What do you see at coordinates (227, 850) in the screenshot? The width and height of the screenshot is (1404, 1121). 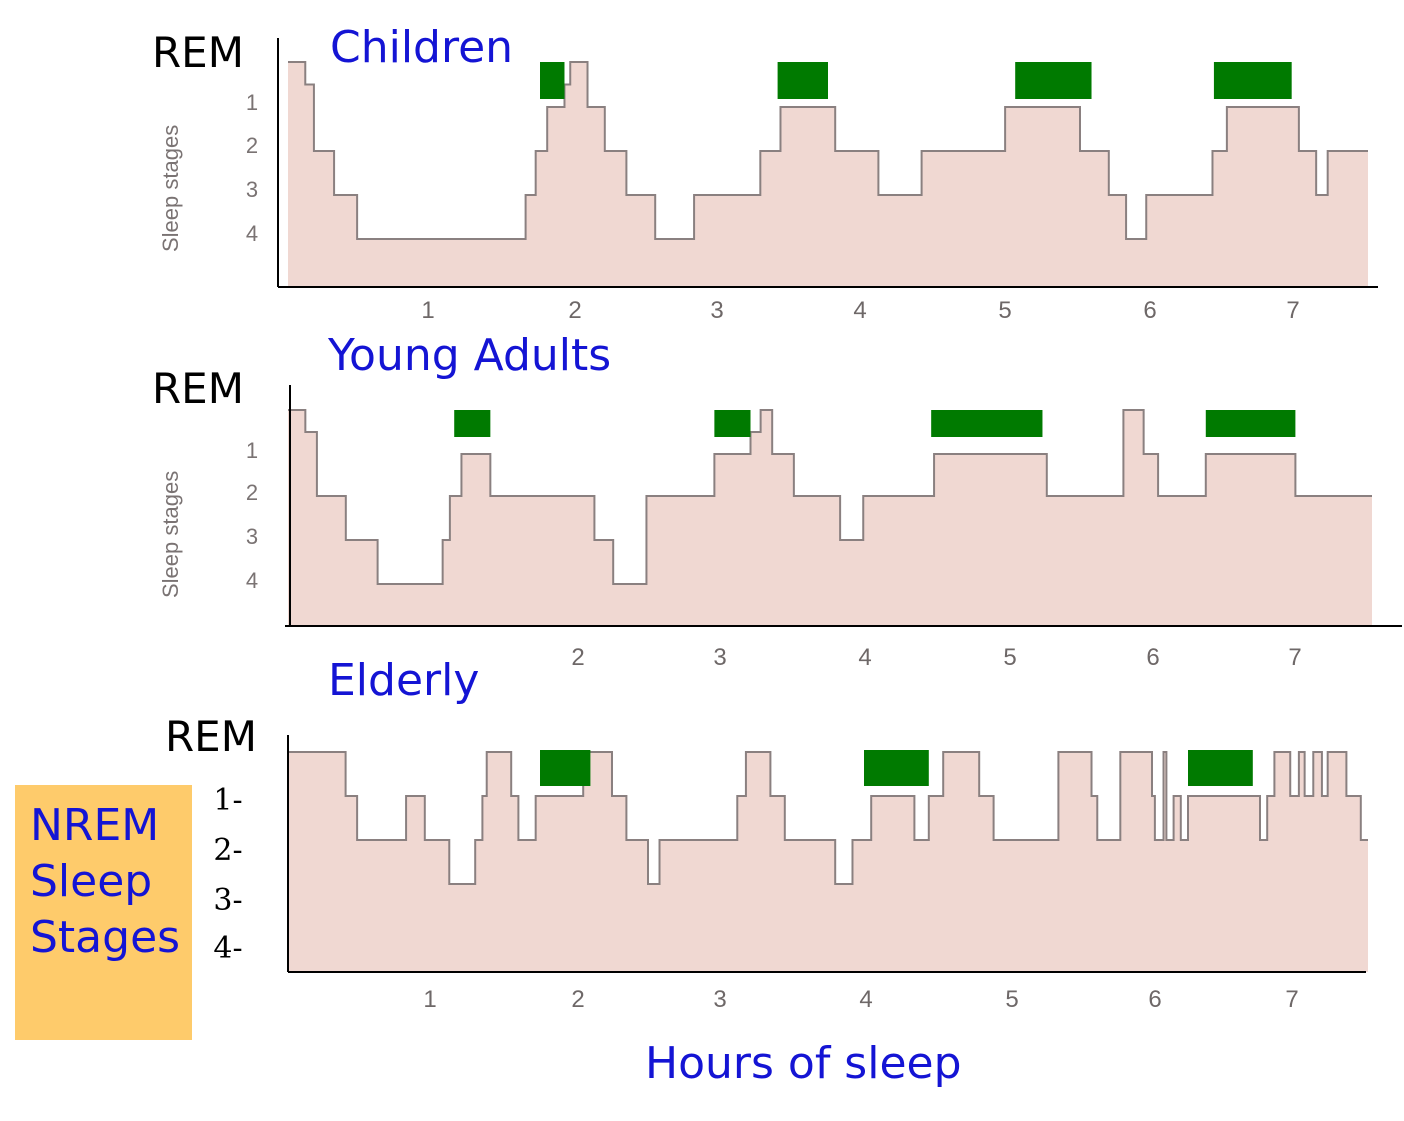 I see `y-tick-label: 2-` at bounding box center [227, 850].